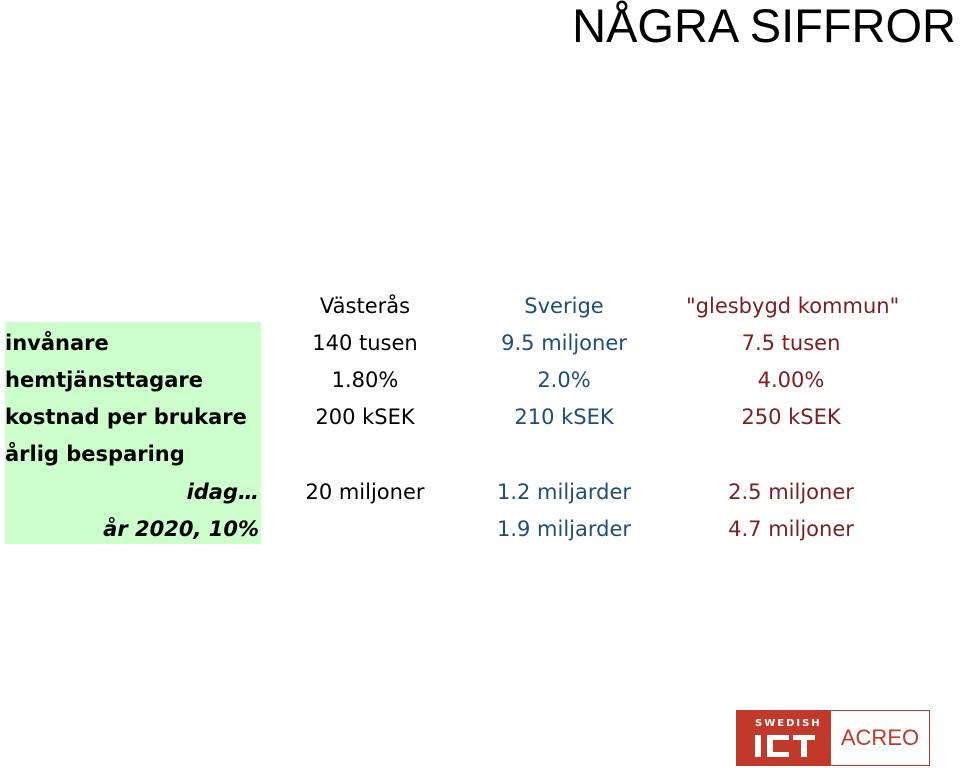 The height and width of the screenshot is (768, 960). Describe the element at coordinates (181, 529) in the screenshot. I see `row-label: år 2020, 10%` at that location.